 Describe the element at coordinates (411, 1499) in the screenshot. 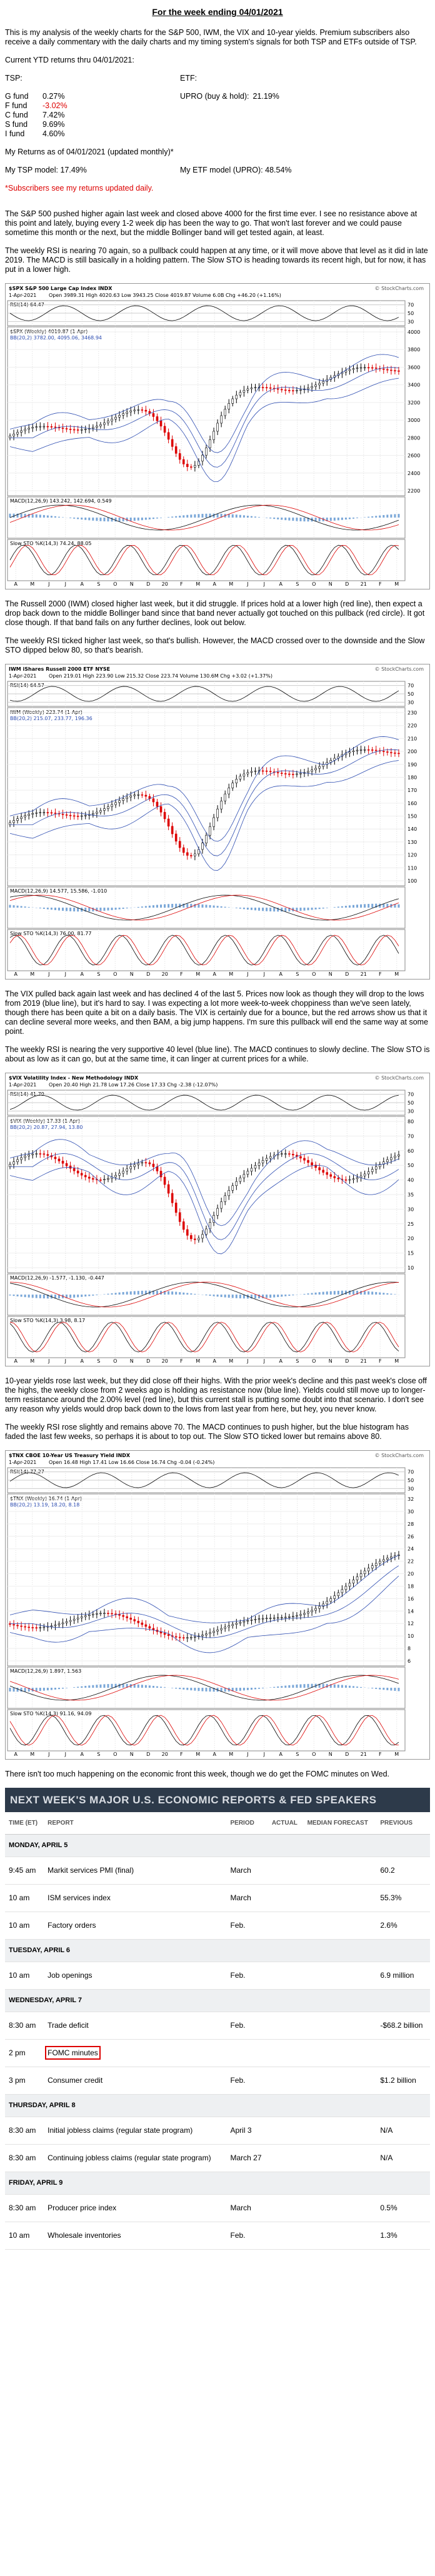

I see `price-tick: 32` at that location.